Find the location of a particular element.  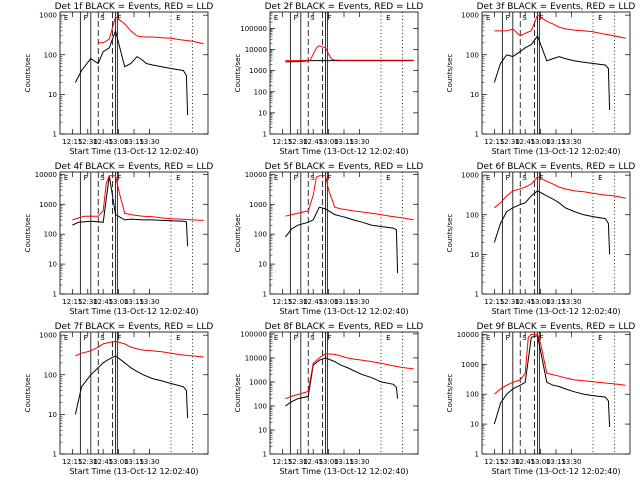

panel-title: Det 1f BLACK = Events, RED = LLD is located at coordinates (134, 7).